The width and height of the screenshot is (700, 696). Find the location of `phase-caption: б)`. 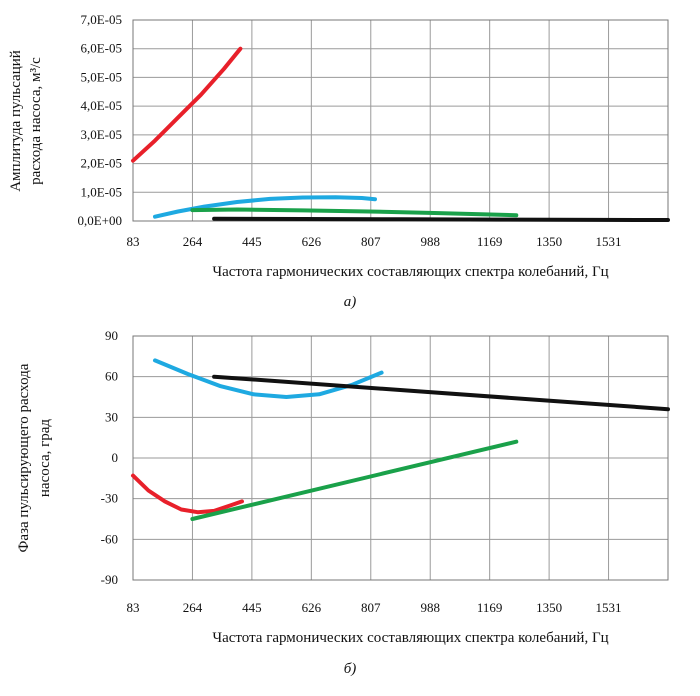

phase-caption: б) is located at coordinates (350, 669).